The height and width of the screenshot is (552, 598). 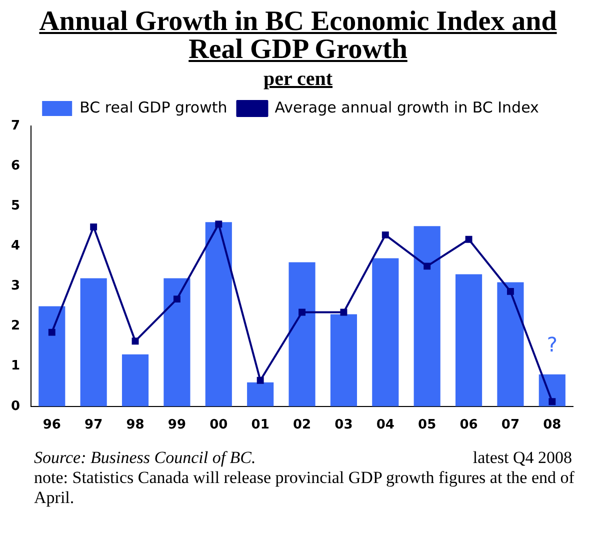 What do you see at coordinates (15, 366) in the screenshot?
I see `y-tick-label: 1` at bounding box center [15, 366].